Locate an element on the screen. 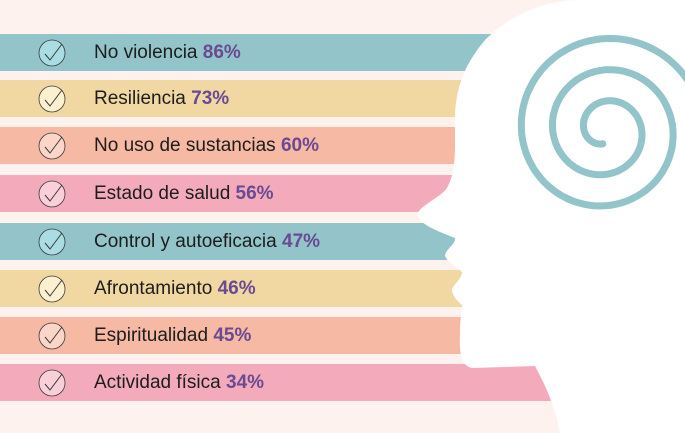 This screenshot has width=685, height=433. item-name: No uso de sustancias is located at coordinates (185, 145).